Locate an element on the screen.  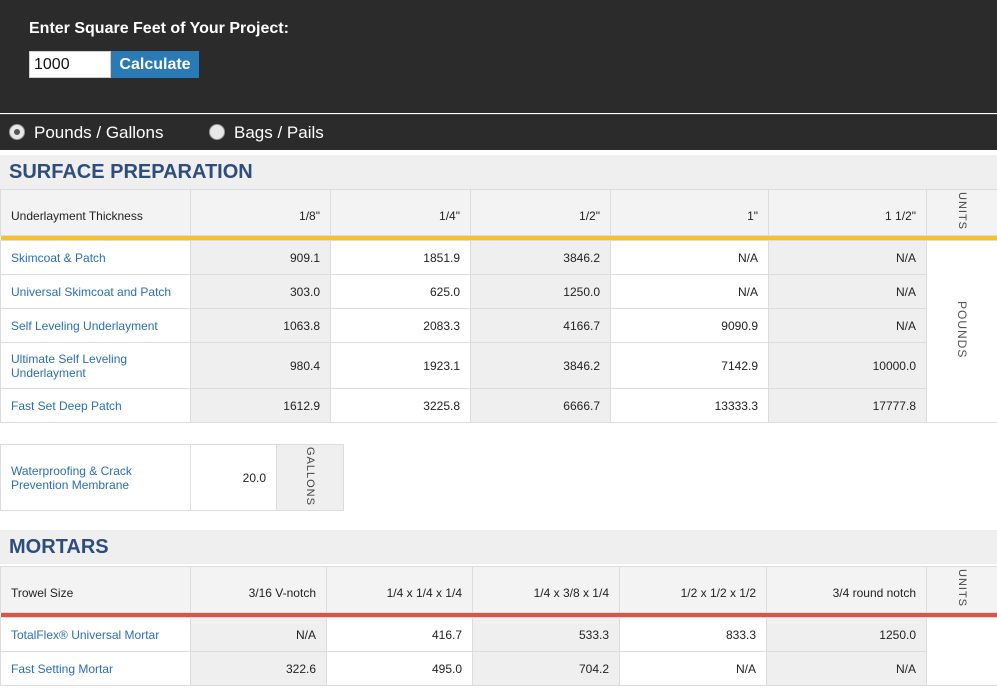
units-toggle-bar: Pounds / Gallons Bags / Pails is located at coordinates (498, 132).